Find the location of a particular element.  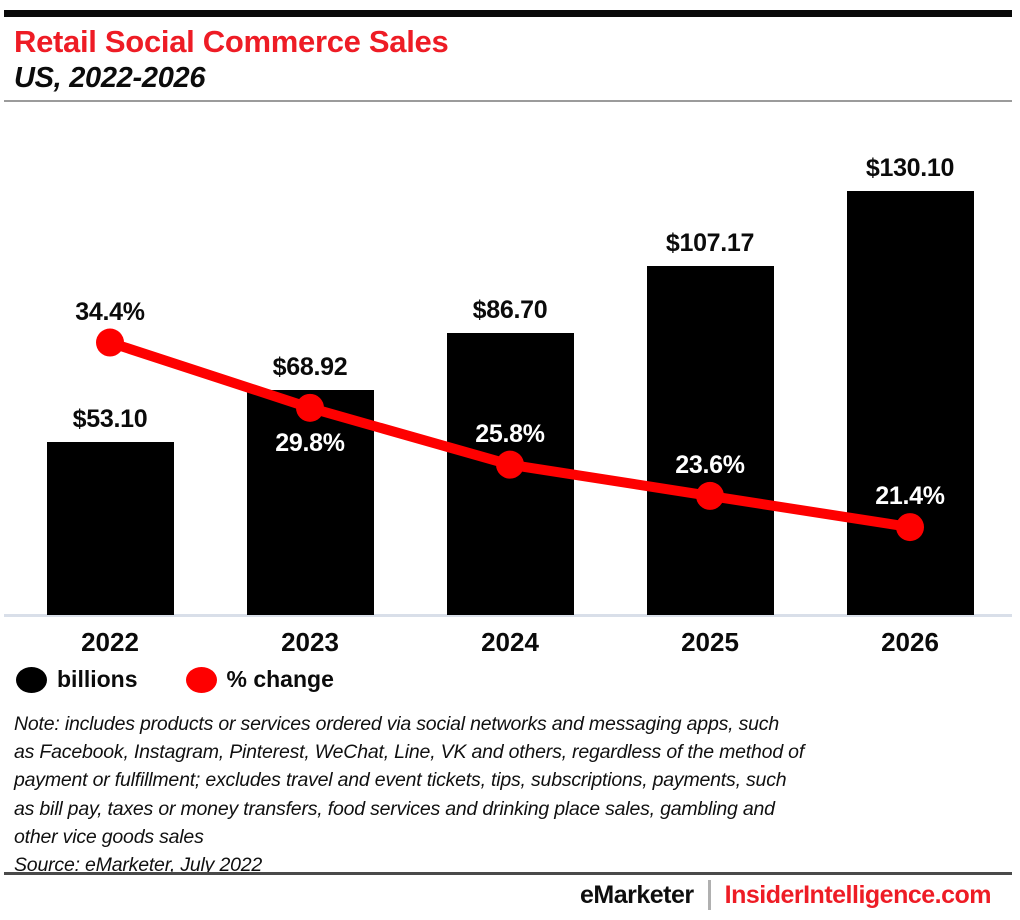

trend-dot-2026 is located at coordinates (910, 527).